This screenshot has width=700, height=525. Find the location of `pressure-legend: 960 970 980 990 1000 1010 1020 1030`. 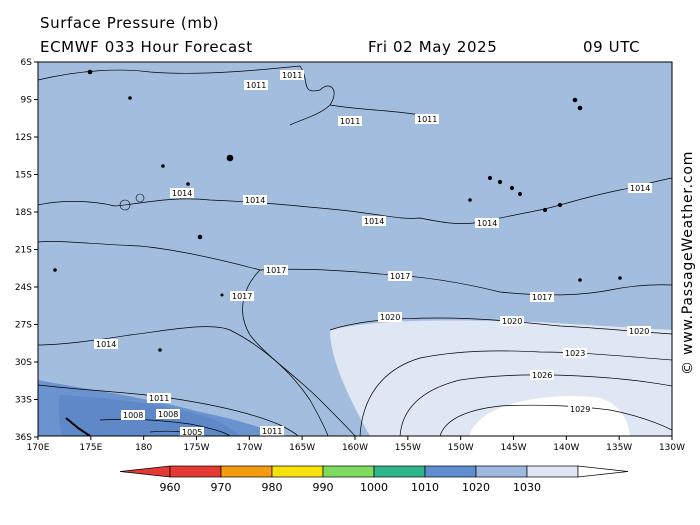

pressure-legend: 960 970 980 990 1000 1010 1020 1030 is located at coordinates (374, 479).